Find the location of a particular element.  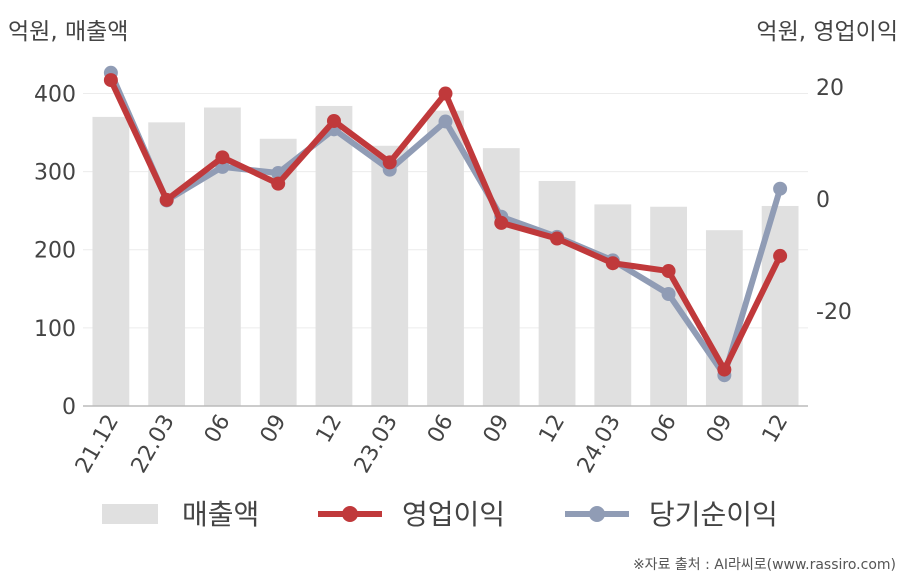

right-axis-unit: 억원, 영업이익 is located at coordinates (827, 32).